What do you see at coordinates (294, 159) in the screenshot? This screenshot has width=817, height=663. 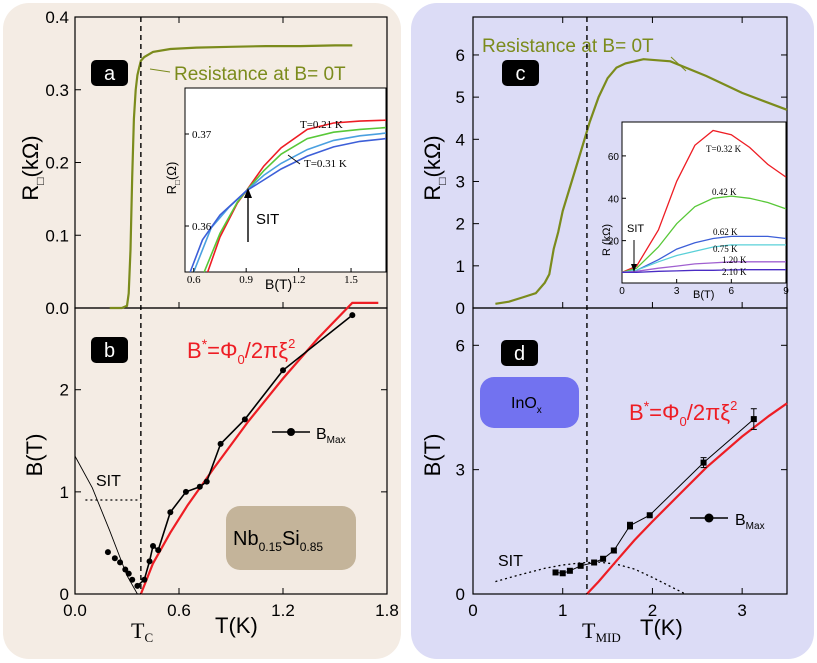 I see `inset-a-label-bottom-pointer` at bounding box center [294, 159].